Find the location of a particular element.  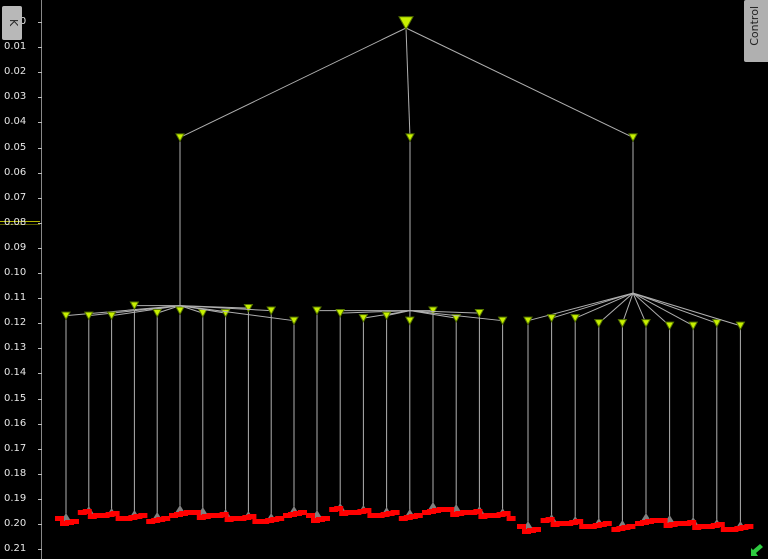

k-tab: K is located at coordinates (12, 23).